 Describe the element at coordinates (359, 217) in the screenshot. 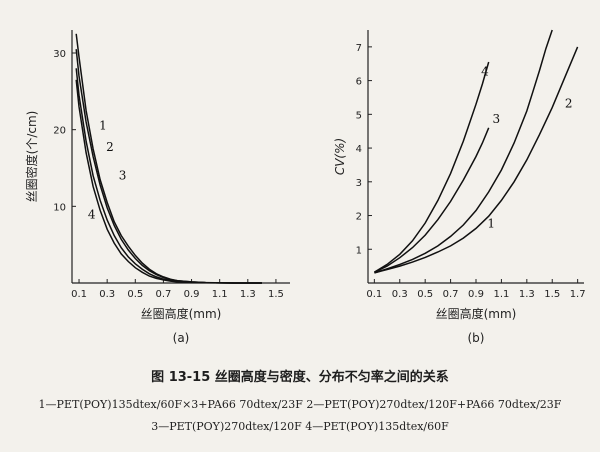

I see `y-tick-label-b-1: 2` at that location.